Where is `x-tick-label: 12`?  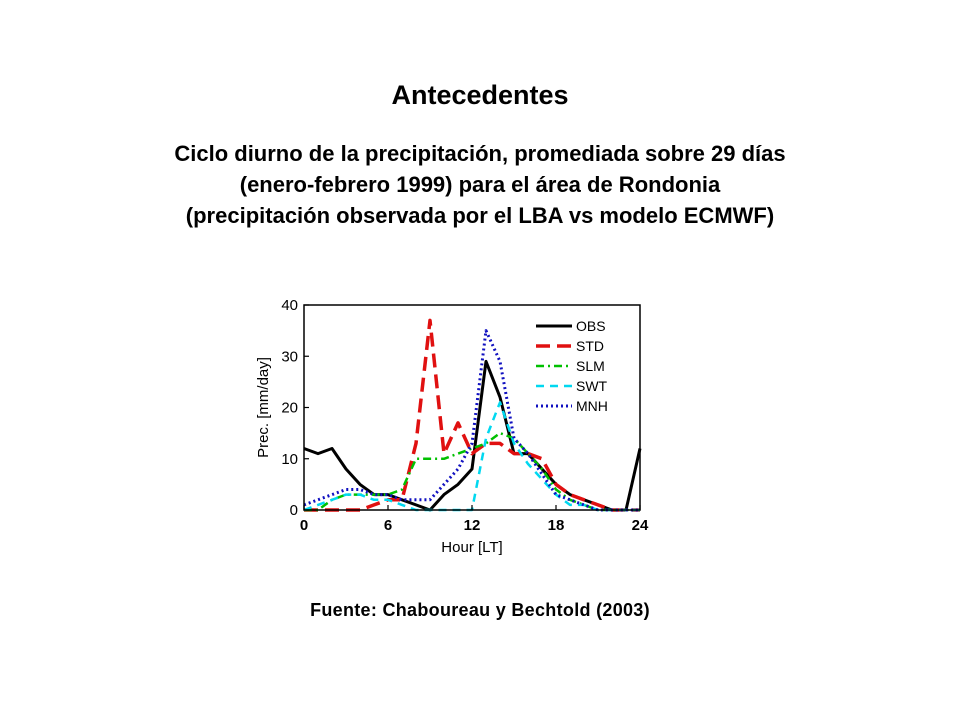
x-tick-label: 12 is located at coordinates (472, 525).